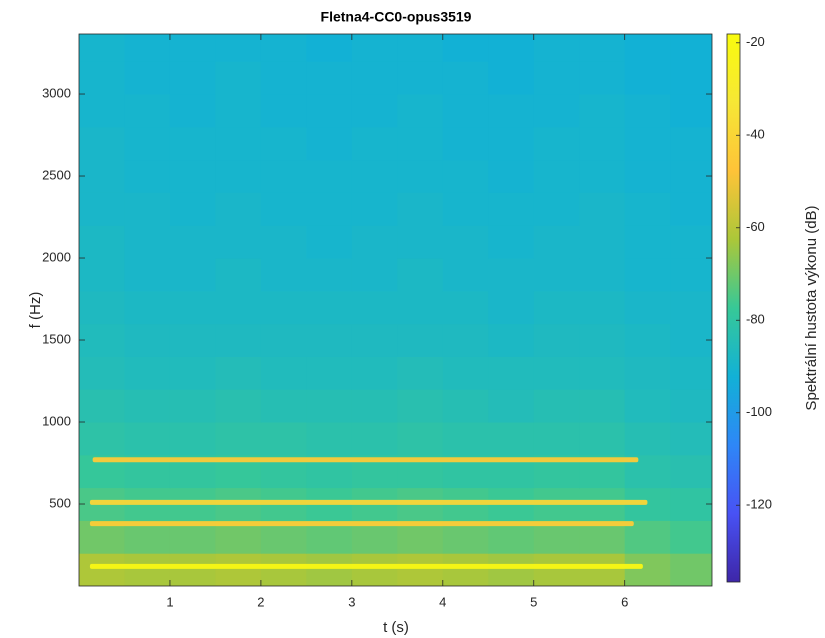 This screenshot has height=638, width=825. What do you see at coordinates (624, 601) in the screenshot?
I see `x-tick-label: 6` at bounding box center [624, 601].